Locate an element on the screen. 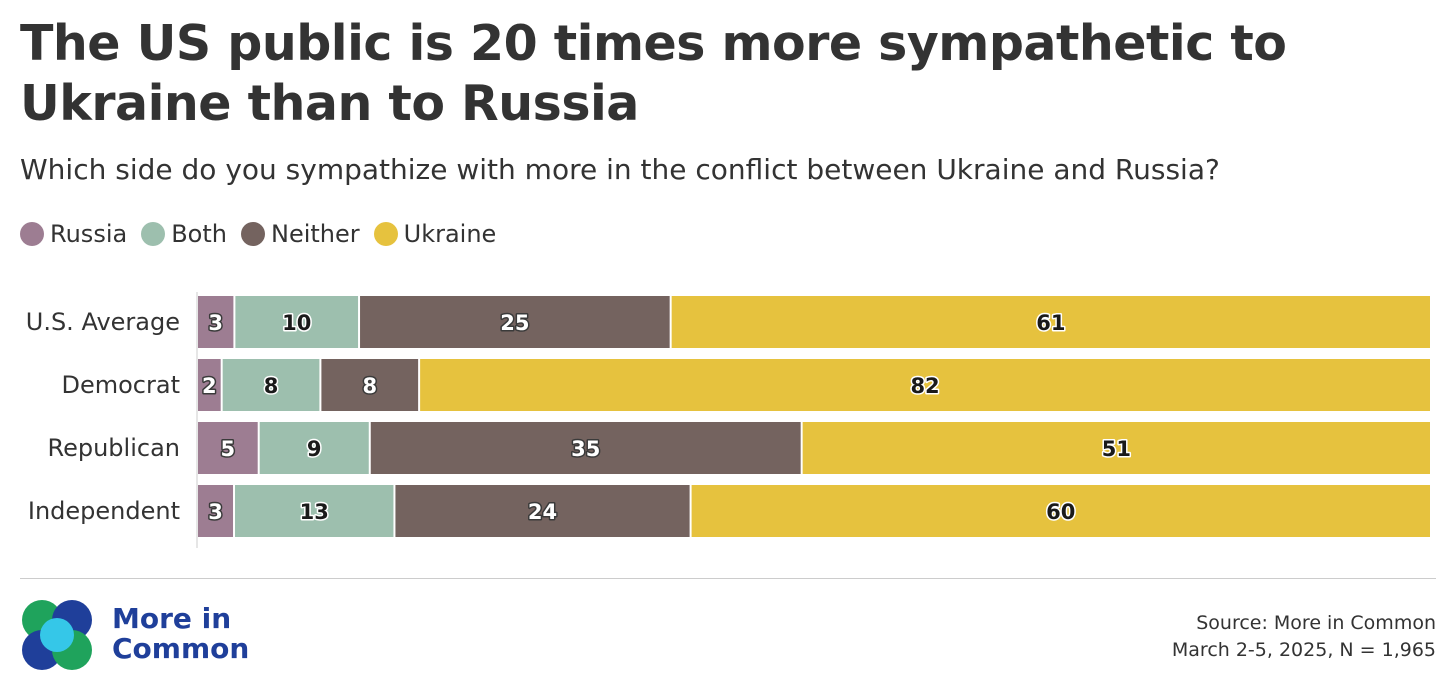 The width and height of the screenshot is (1456, 699). bar-value-label: 35 is located at coordinates (585, 449).